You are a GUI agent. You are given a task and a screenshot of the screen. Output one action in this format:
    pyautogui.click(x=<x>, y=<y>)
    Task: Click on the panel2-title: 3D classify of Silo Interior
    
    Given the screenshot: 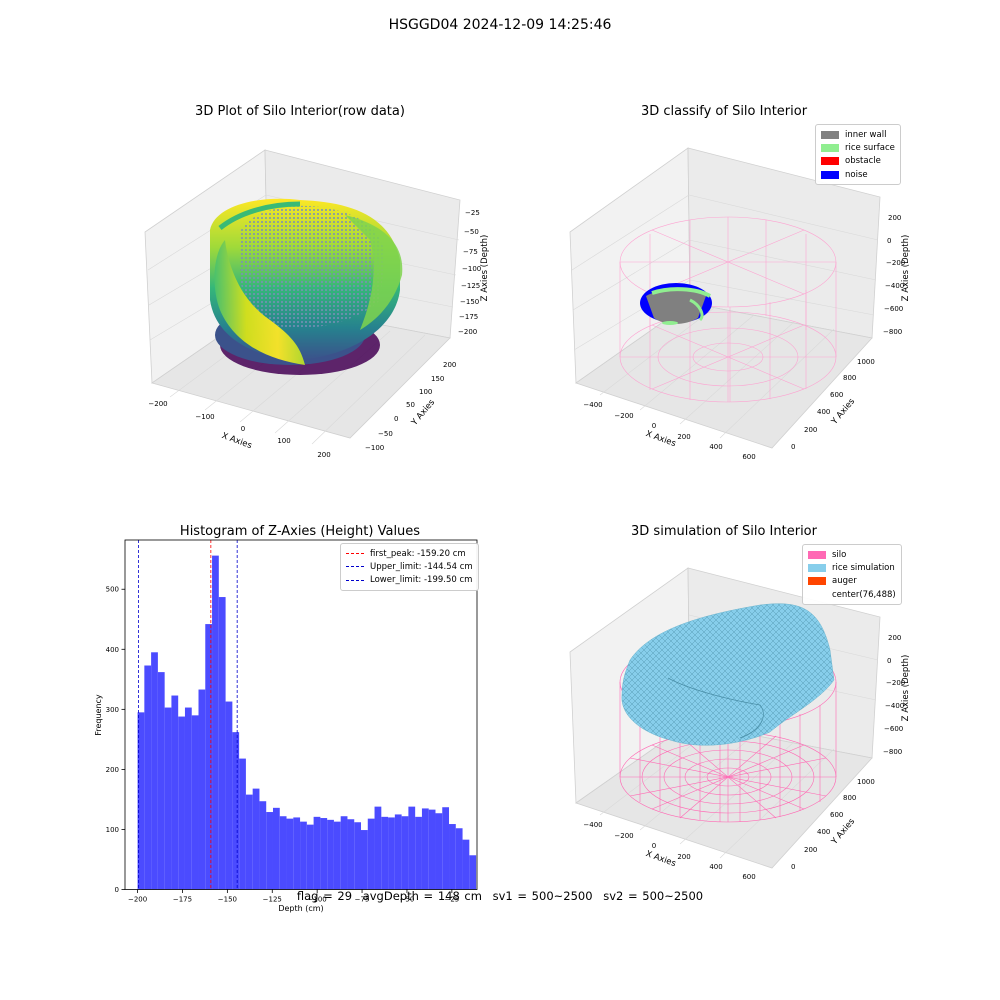 What is the action you would take?
    pyautogui.click(x=724, y=111)
    